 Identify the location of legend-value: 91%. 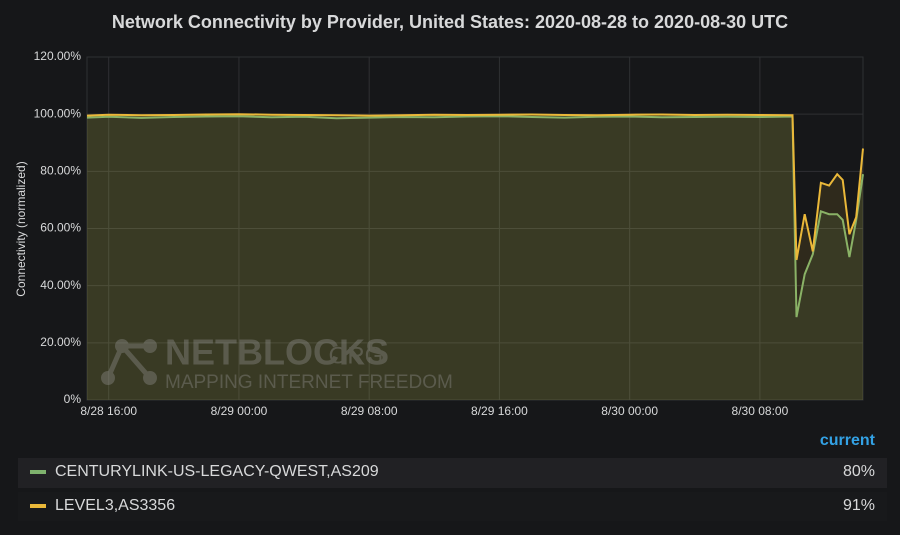
(859, 505).